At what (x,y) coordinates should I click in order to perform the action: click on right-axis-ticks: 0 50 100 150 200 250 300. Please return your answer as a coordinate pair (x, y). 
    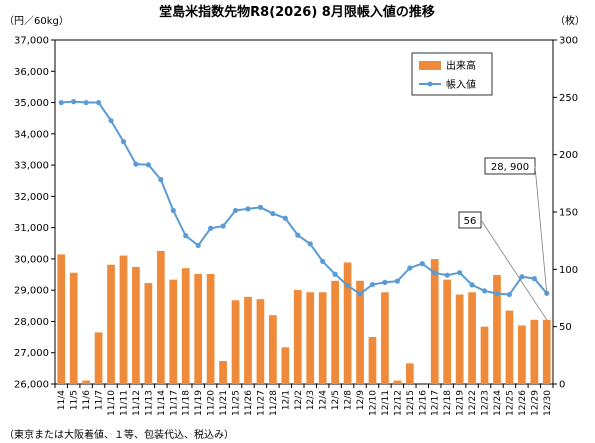
    Looking at the image, I should click on (565, 213).